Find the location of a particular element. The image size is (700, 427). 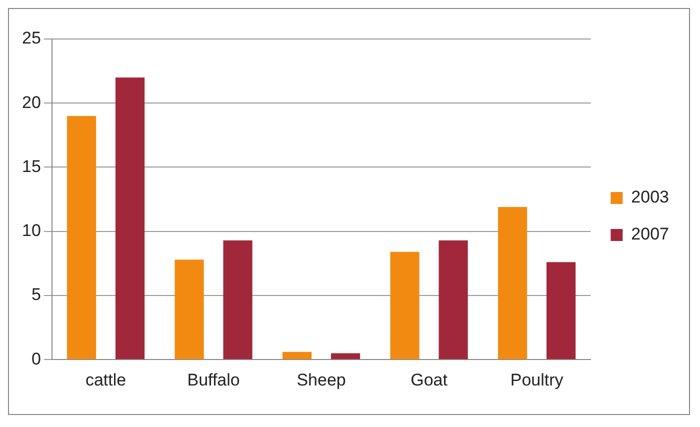

y-tick-label: 0 is located at coordinates (36, 358).